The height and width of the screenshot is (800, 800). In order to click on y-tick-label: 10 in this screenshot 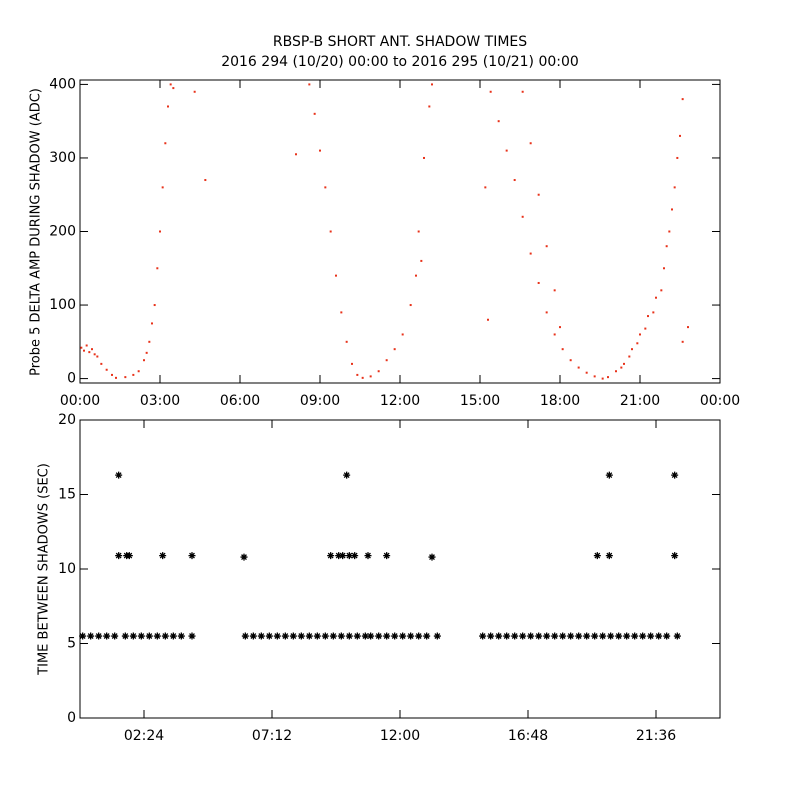, I will do `click(67, 569)`.